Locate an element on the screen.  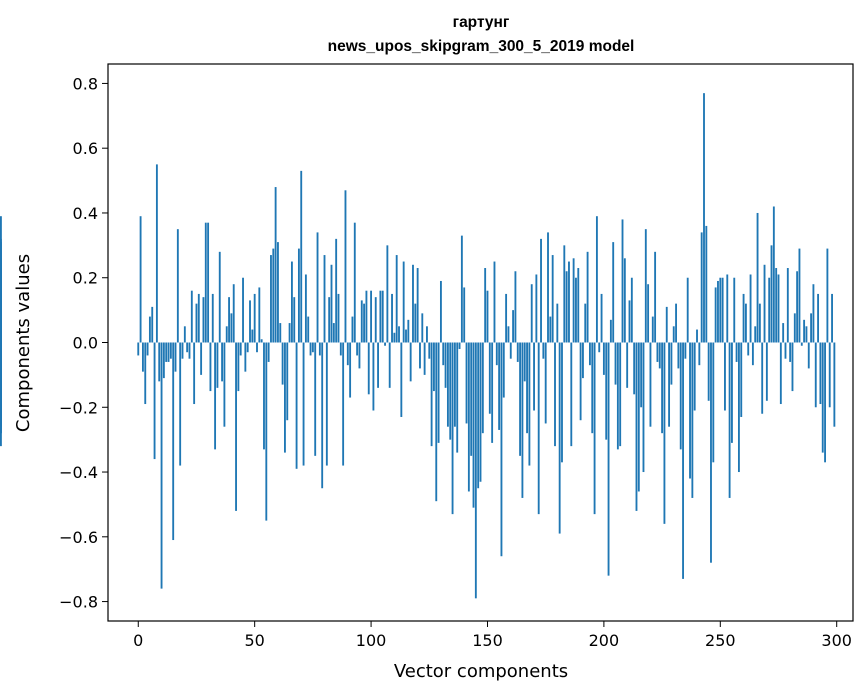
x-tick-label: 300 is located at coordinates (836, 640).